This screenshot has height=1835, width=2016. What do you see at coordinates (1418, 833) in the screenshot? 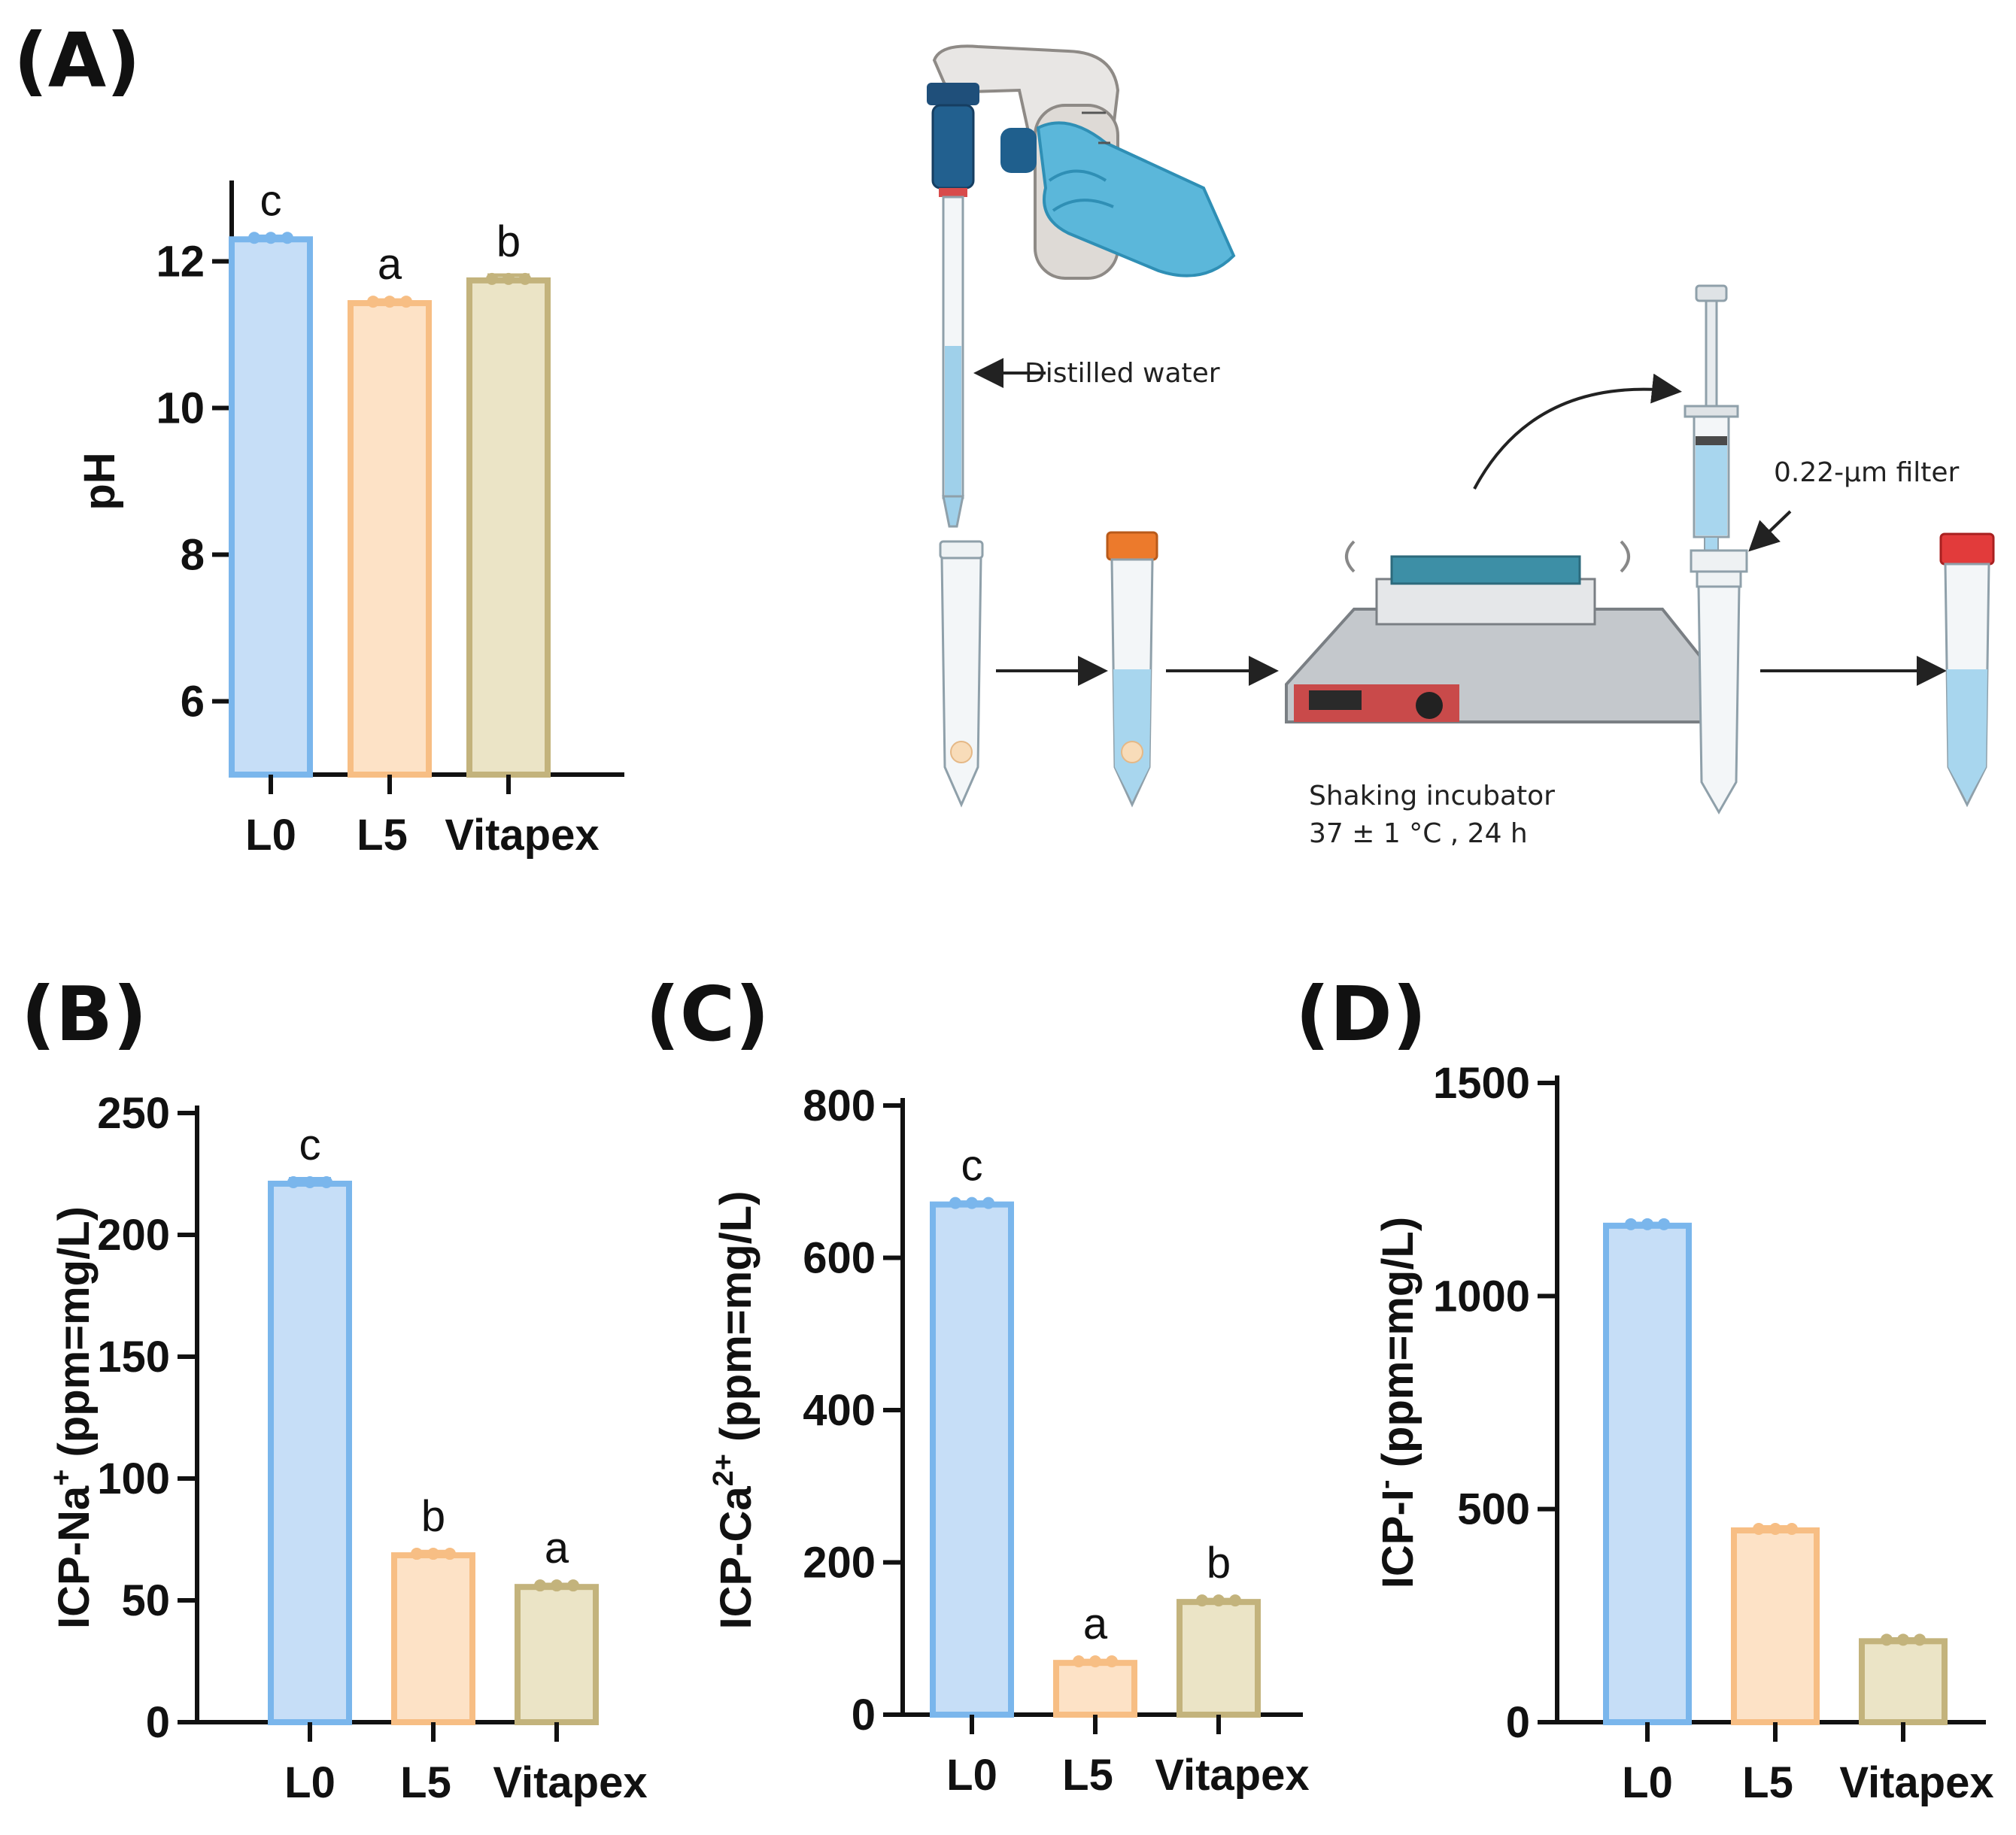
I see `incubator-conditions-label: 37 ± 1 °C , 24 h` at bounding box center [1418, 833].